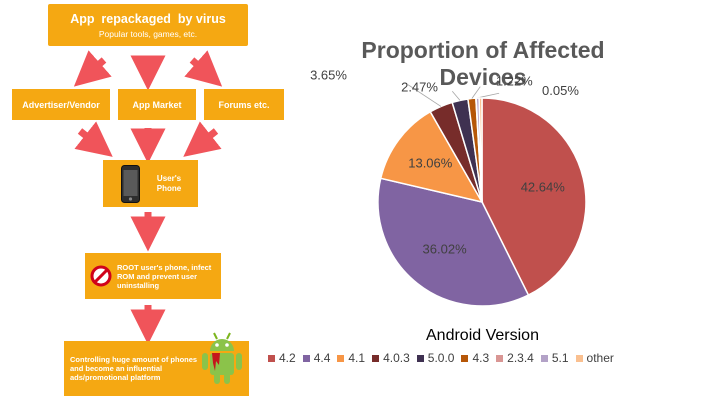 This screenshot has height=400, width=728. I want to click on legend-label: 4.2, so click(287, 358).